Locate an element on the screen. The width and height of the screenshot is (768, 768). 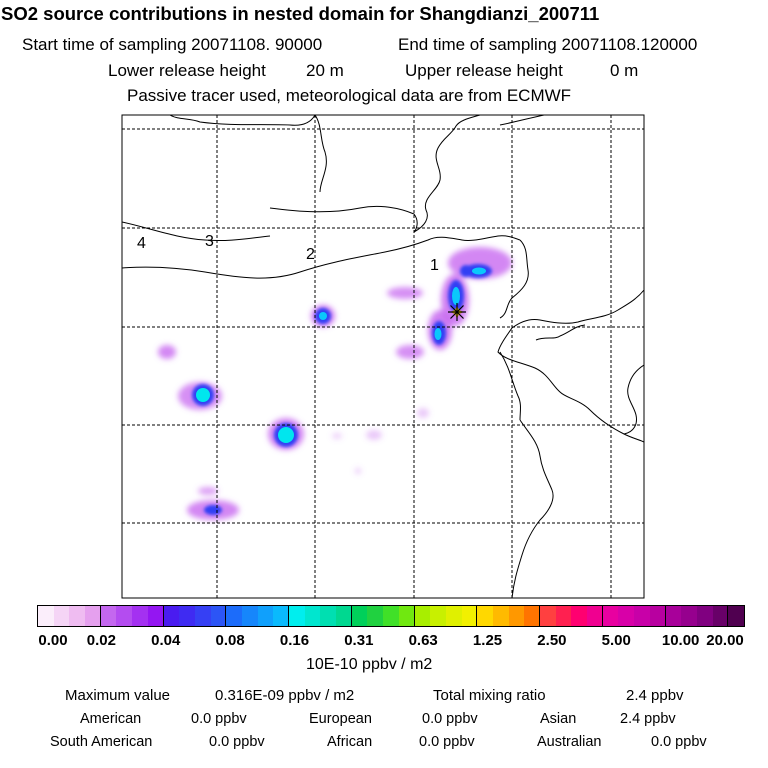
color-scale-tick-label: 0.08 is located at coordinates (230, 640).